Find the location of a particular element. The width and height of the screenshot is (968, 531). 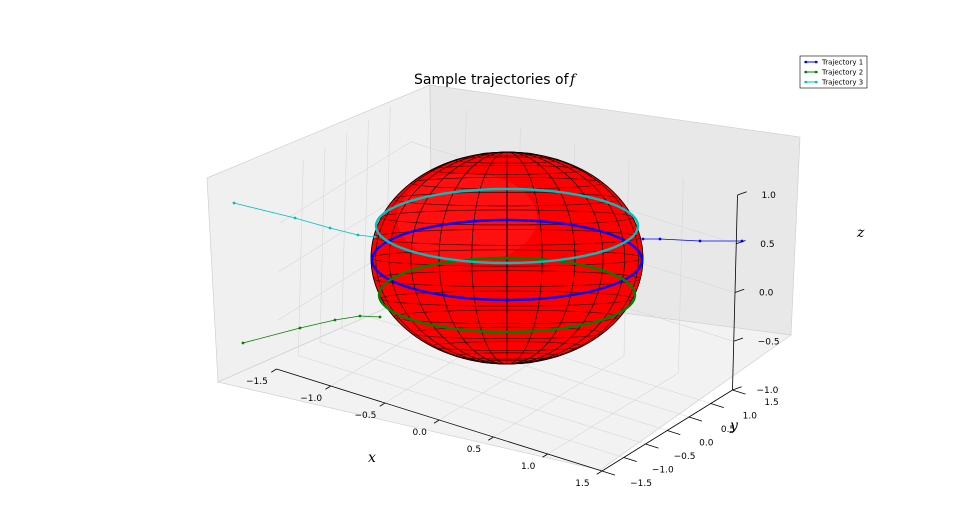

y-axis-label: y is located at coordinates (734, 426).